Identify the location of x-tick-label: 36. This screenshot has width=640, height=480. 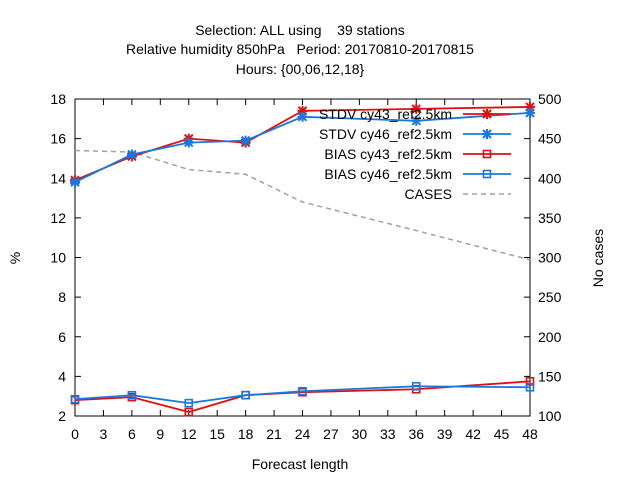
(416, 434).